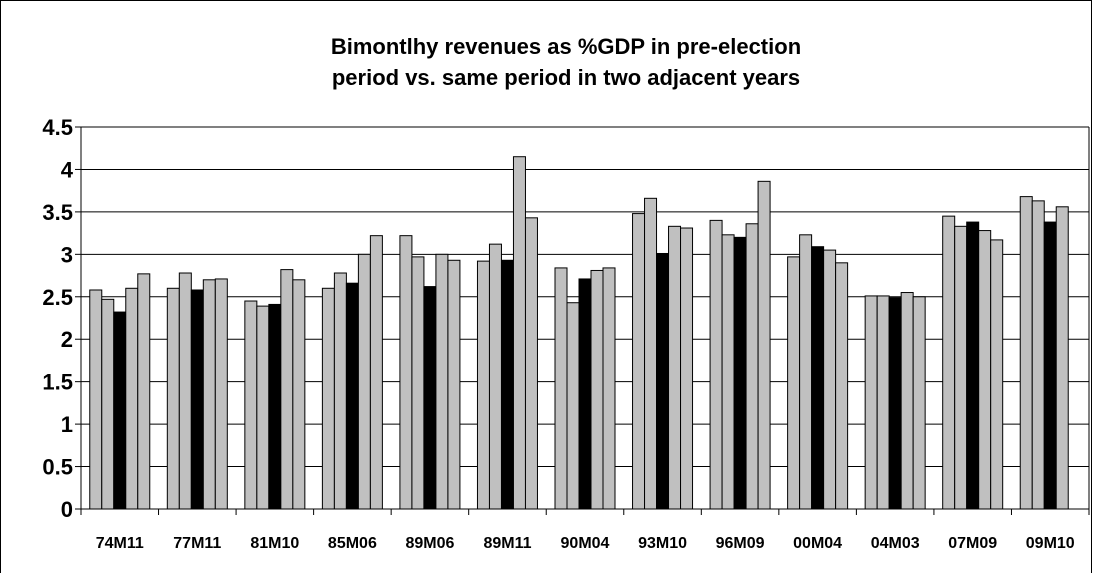 The width and height of the screenshot is (1093, 574). Describe the element at coordinates (352, 543) in the screenshot. I see `x-category-label: 85M06` at that location.